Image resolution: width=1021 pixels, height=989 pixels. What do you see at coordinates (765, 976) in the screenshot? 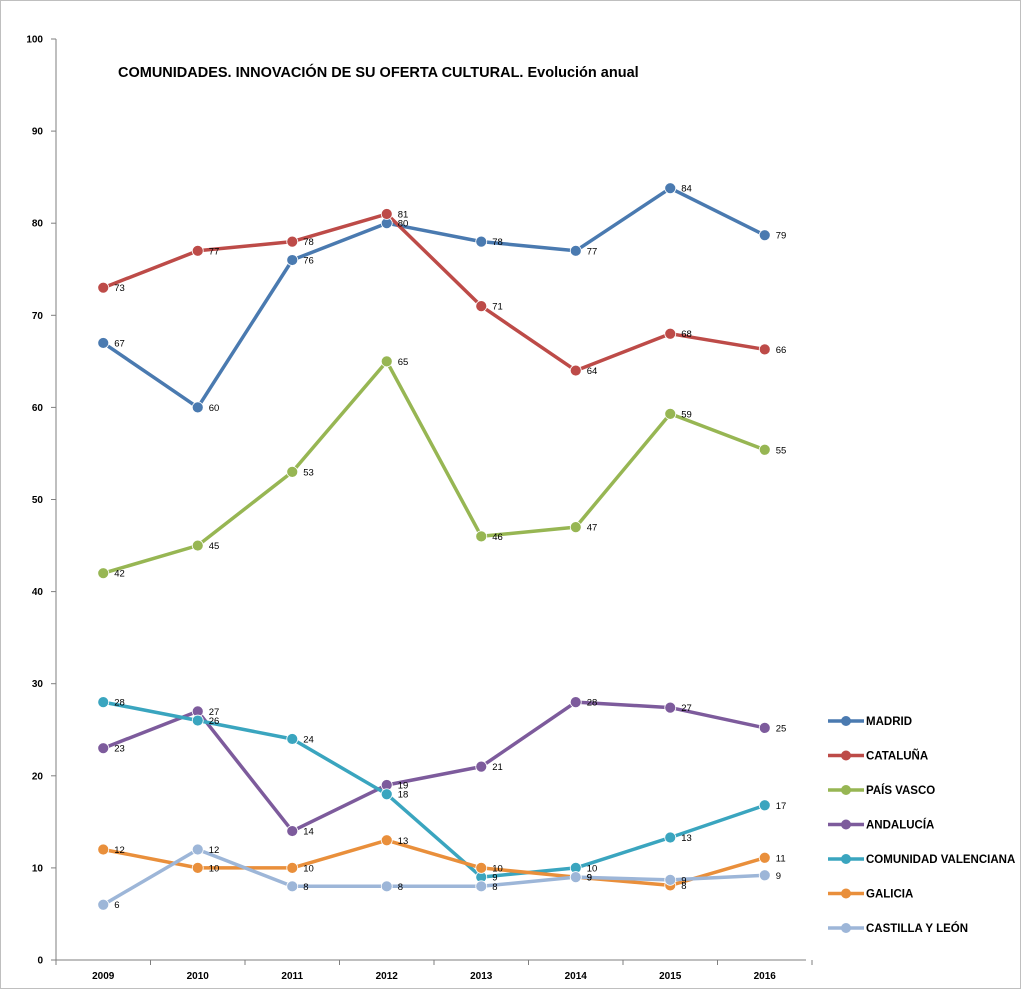
I see `x-tick-label: 2016` at bounding box center [765, 976].